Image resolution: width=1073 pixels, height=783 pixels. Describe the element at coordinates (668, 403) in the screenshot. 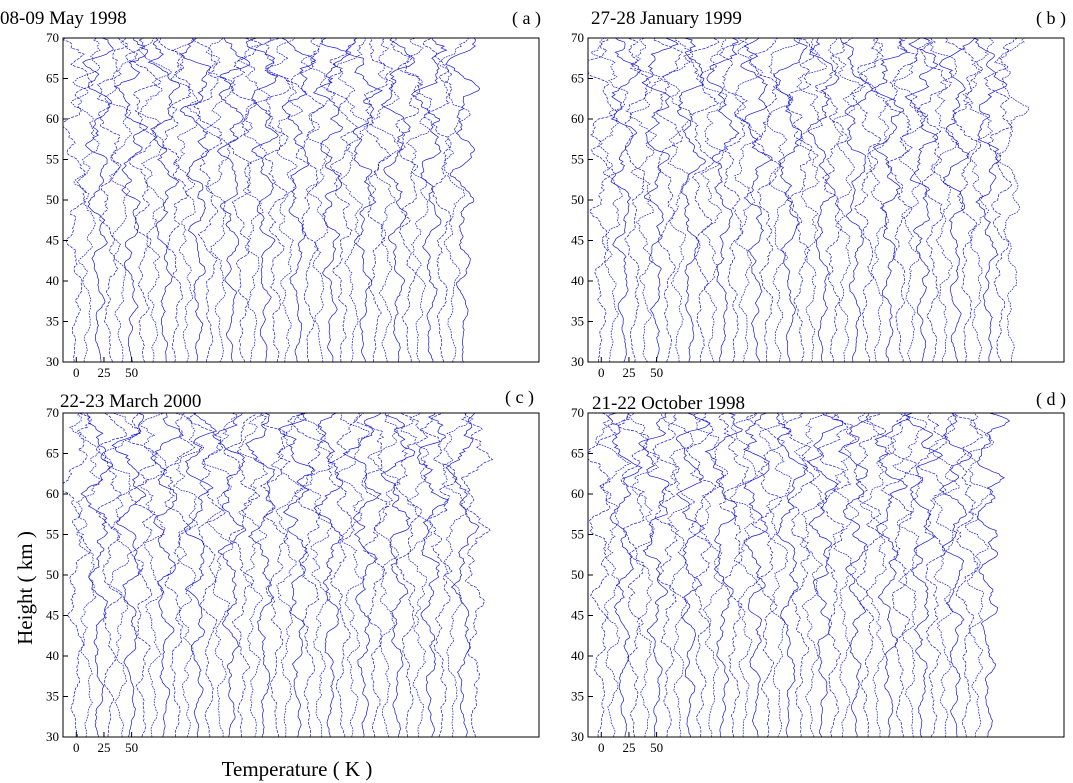

I see `panel-title: 21-22 October 1998` at that location.